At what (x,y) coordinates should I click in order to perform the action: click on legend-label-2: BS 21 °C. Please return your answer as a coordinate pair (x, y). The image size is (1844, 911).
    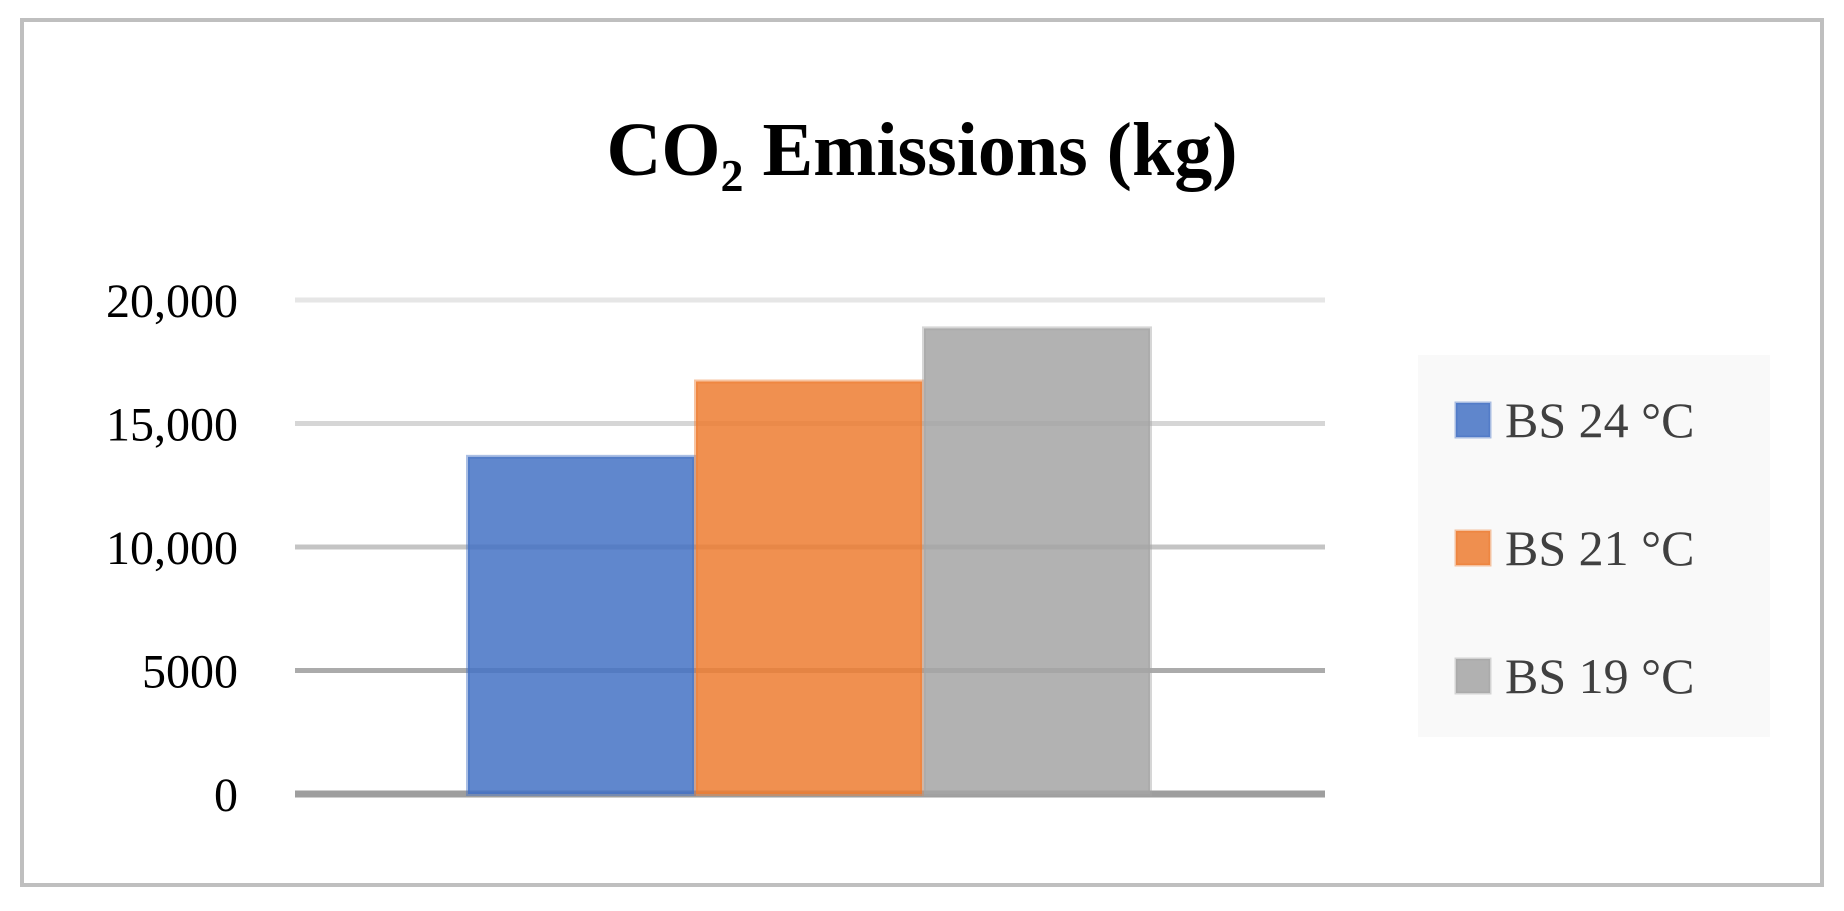
    Looking at the image, I should click on (1600, 548).